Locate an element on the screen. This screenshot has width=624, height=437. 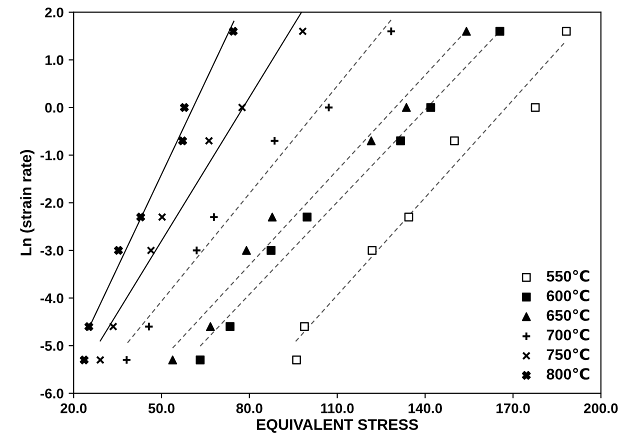
y-axis-title: Ln (strain rate) is located at coordinates (27, 203).